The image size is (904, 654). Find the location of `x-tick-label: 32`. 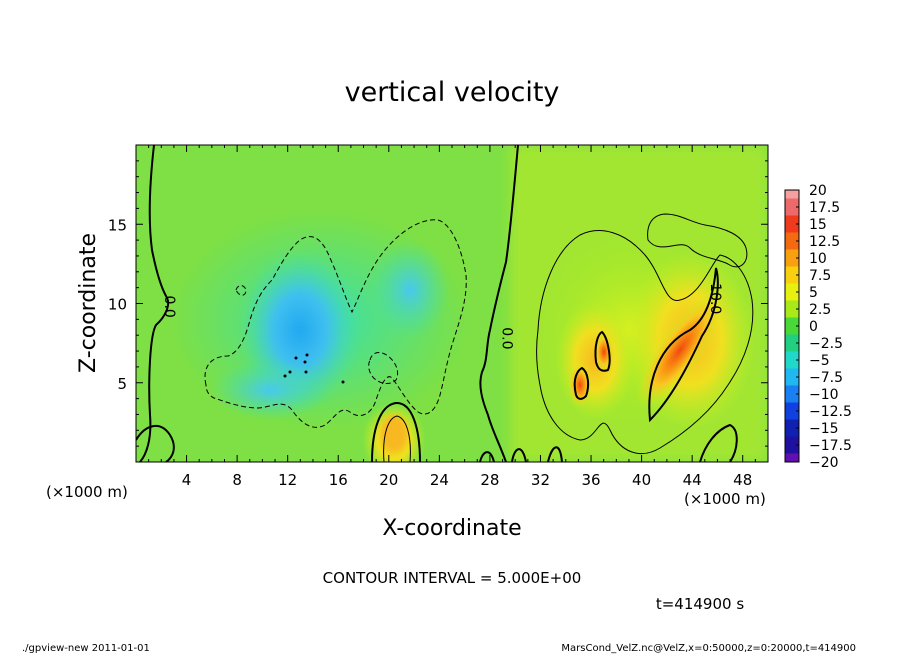

x-tick-label: 32 is located at coordinates (540, 480).